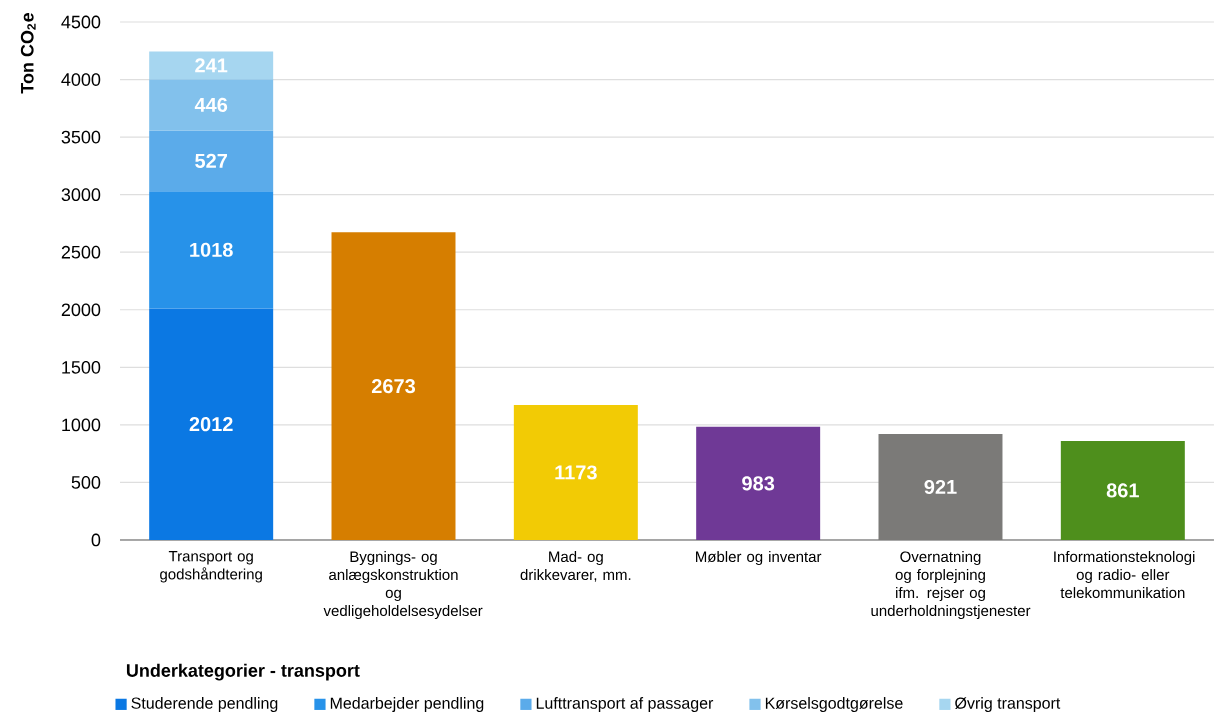 This screenshot has width=1214, height=716. I want to click on data-label: 921, so click(940, 487).